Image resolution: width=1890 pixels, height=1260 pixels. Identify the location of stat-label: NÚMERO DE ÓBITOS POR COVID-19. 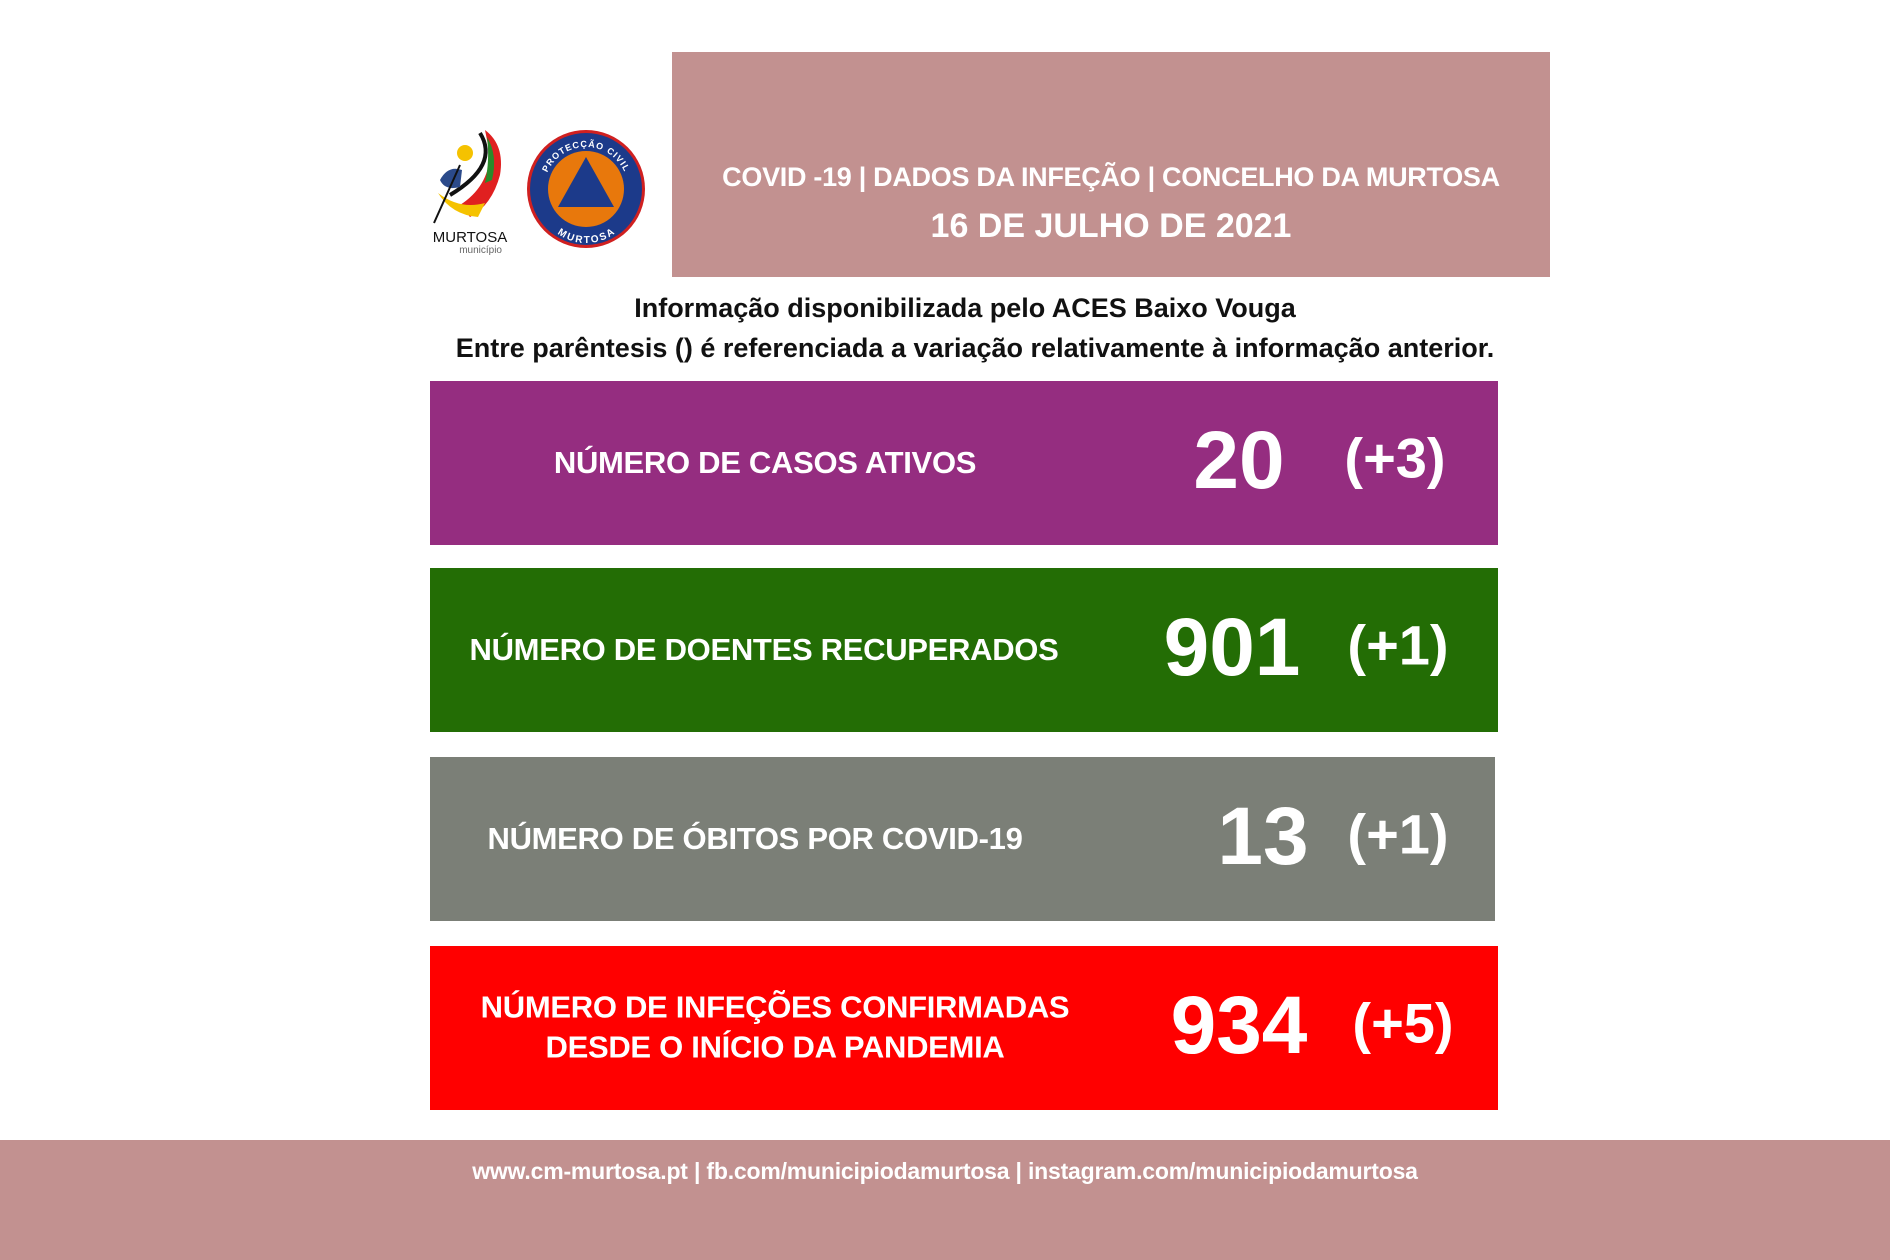
(755, 838).